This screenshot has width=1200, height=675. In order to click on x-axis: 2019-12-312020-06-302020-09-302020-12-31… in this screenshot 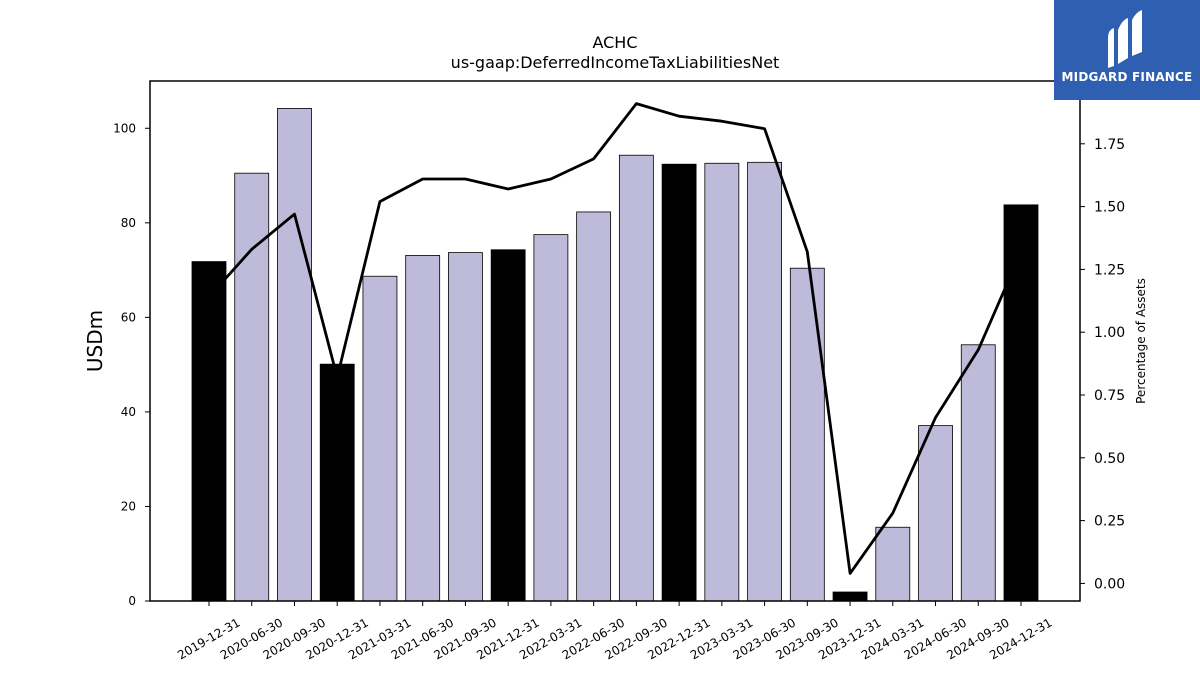, I will do `click(615, 631)`.